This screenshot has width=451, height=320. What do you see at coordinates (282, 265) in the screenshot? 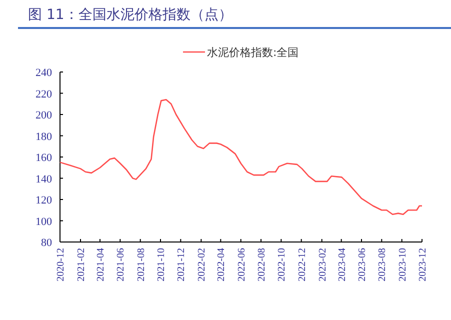
I see `x-tick-label: 2022-10` at bounding box center [282, 265].